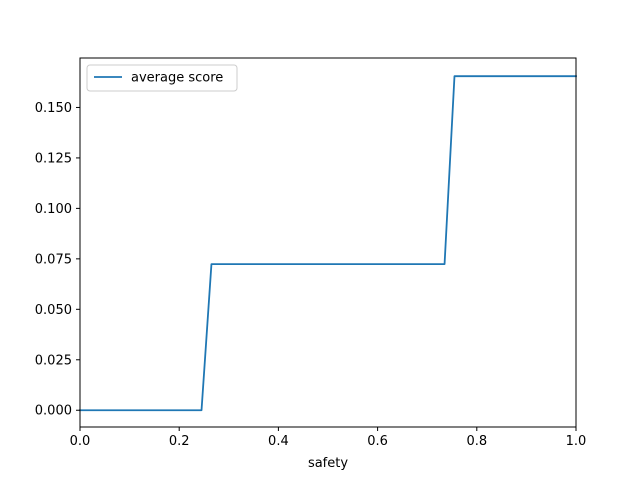 The image size is (640, 485). Describe the element at coordinates (278, 441) in the screenshot. I see `x-tick-label: 0.4` at that location.